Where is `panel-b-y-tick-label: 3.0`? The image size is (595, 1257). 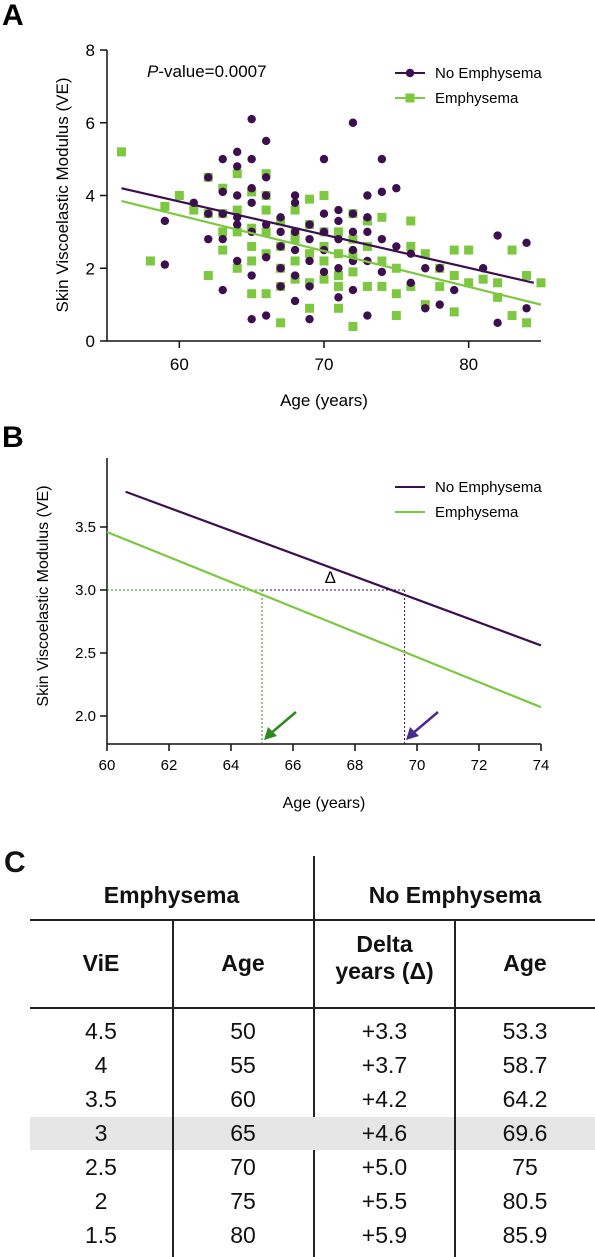
panel-b-y-tick-label: 3.0 is located at coordinates (85, 590).